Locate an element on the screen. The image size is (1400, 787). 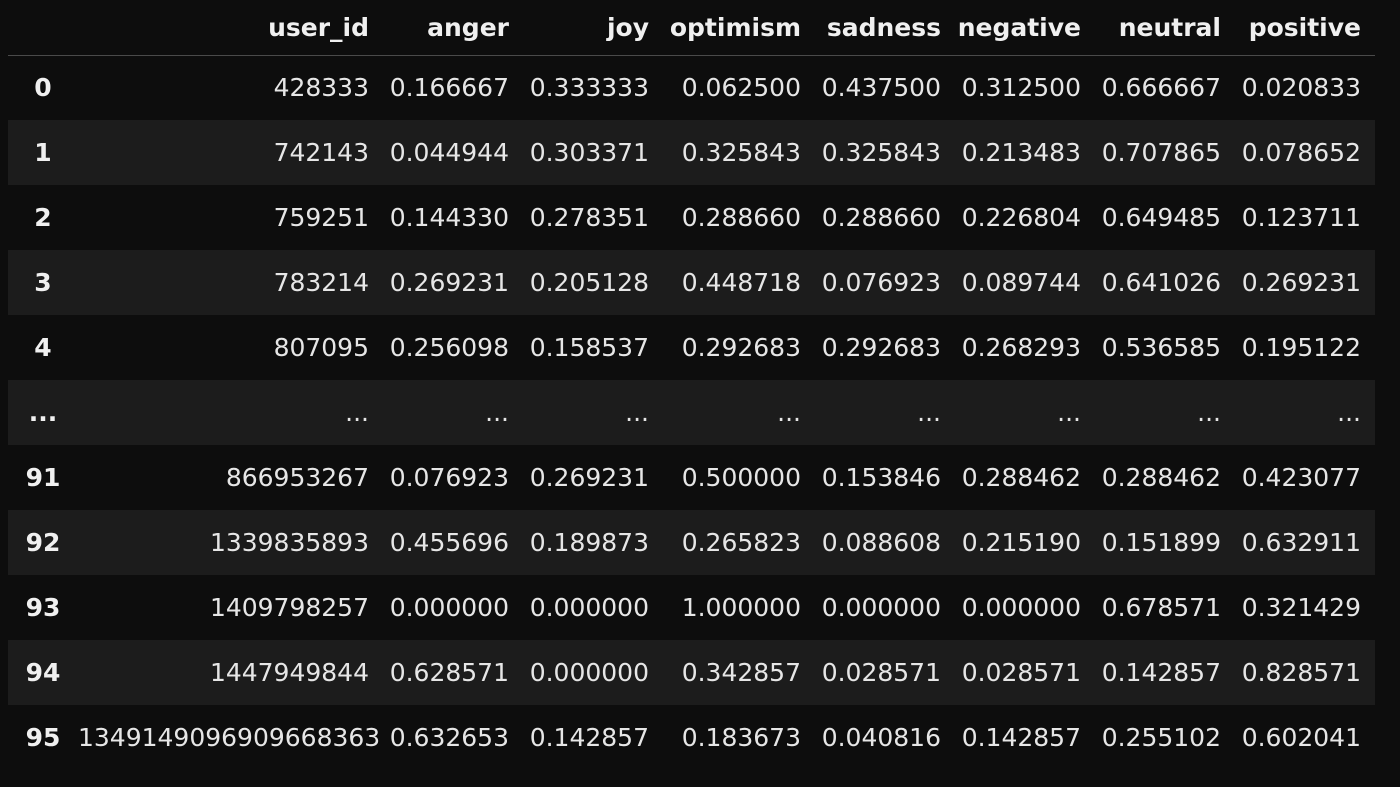
cell-user-id: 866953267 is located at coordinates (297, 477).